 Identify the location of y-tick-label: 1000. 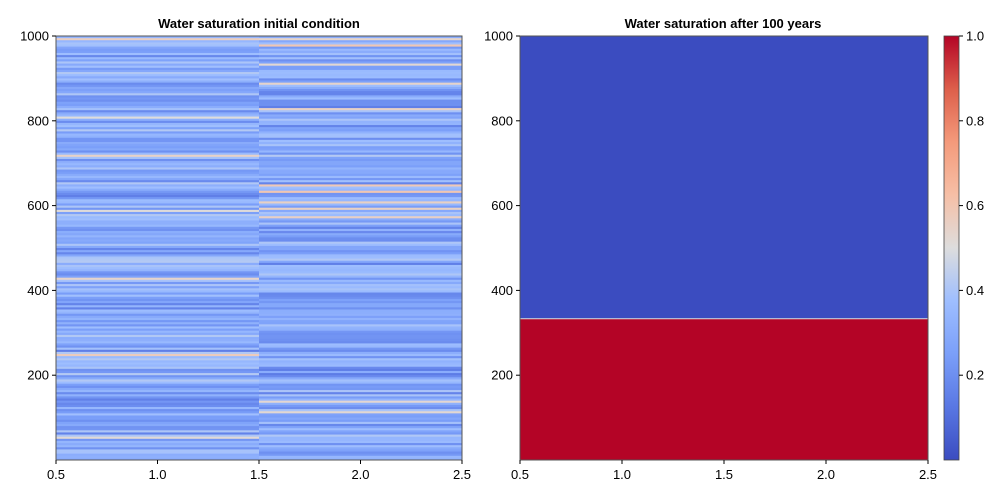
(34, 36).